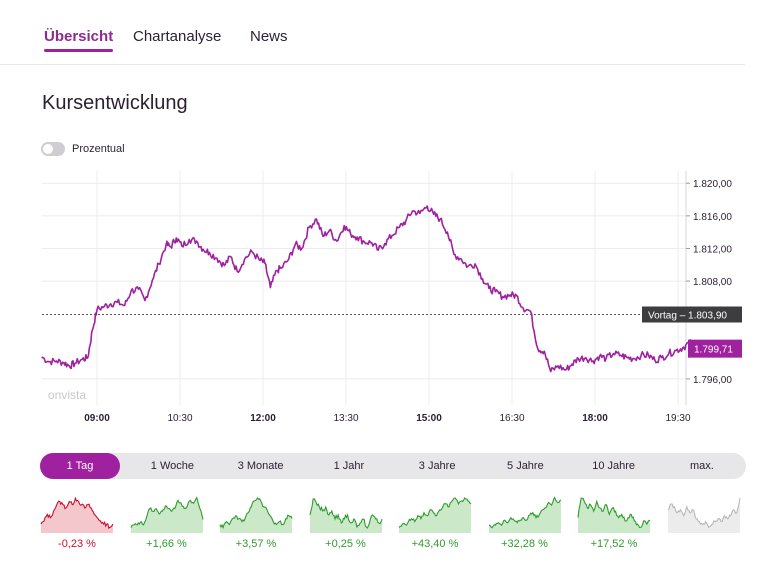  Describe the element at coordinates (172, 466) in the screenshot. I see `range-1-woche: 1 Woche` at that location.